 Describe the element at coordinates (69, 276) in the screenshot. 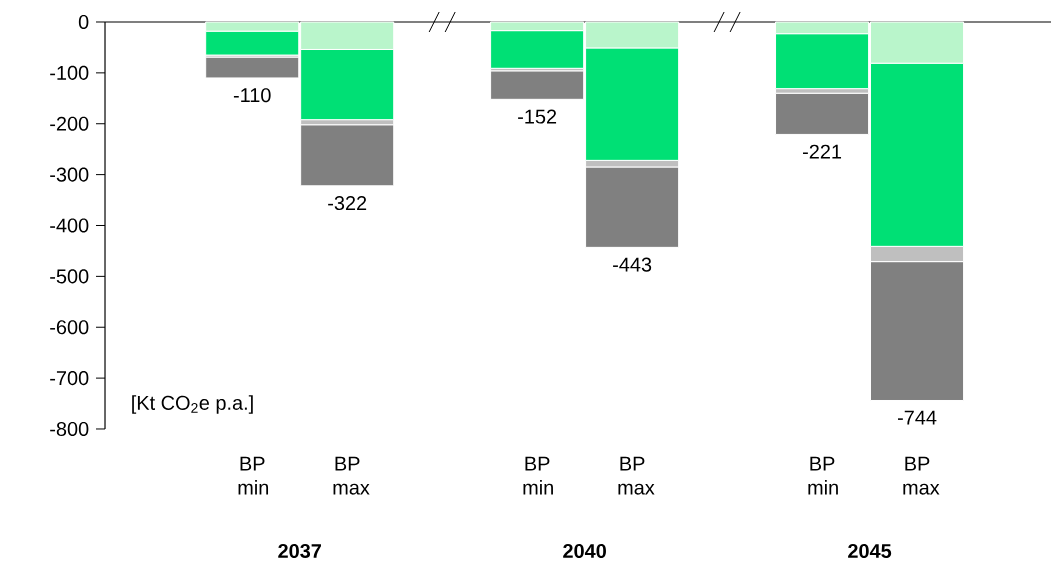

I see `y-tick-label: -500` at that location.